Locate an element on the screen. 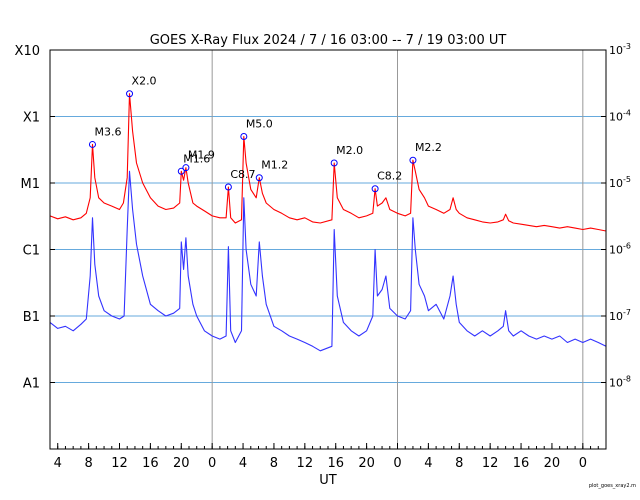 The image size is (640, 500). flare-label: C8.2 is located at coordinates (389, 176).